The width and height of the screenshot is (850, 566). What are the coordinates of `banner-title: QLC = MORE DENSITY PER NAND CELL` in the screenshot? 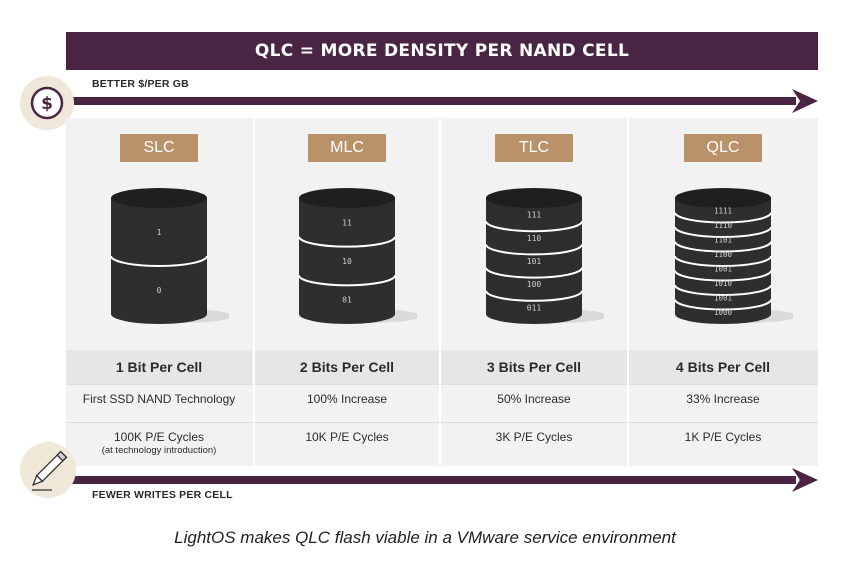 It's located at (442, 51).